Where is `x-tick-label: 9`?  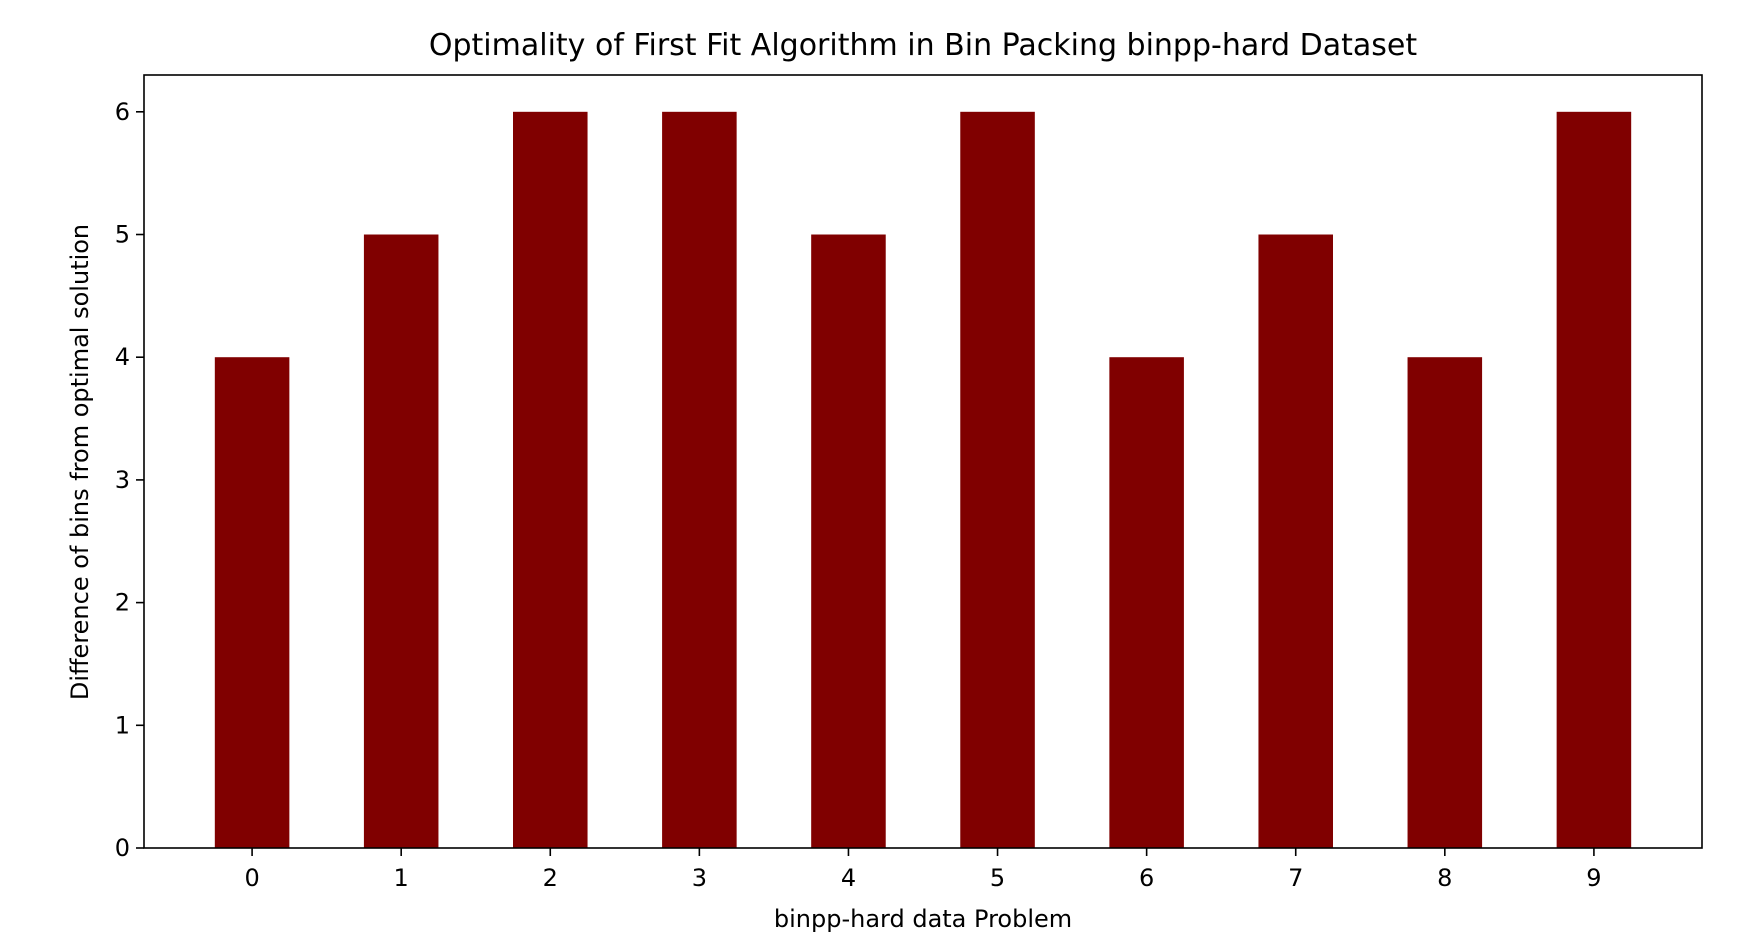 x-tick-label: 9 is located at coordinates (1593, 878).